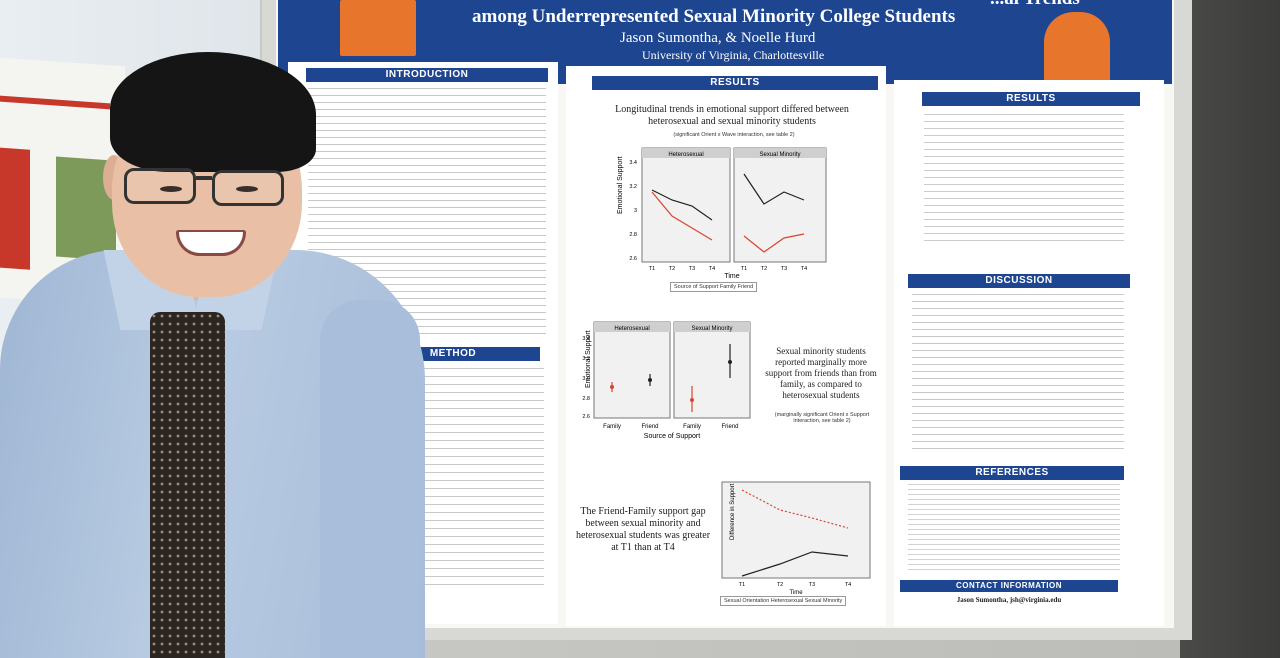 This screenshot has width=1280, height=658. I want to click on discussion-text, so click(1018, 374).